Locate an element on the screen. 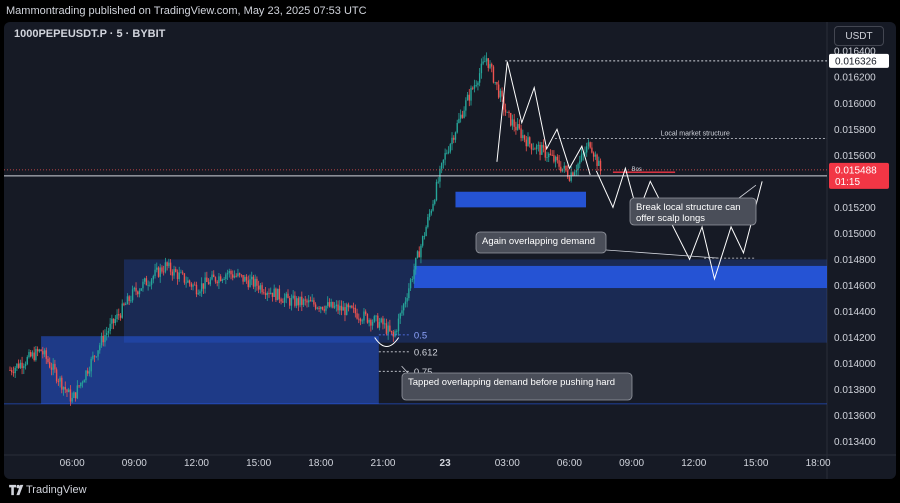 This screenshot has width=900, height=503. y-tick-label: 0.013400 is located at coordinates (855, 442).